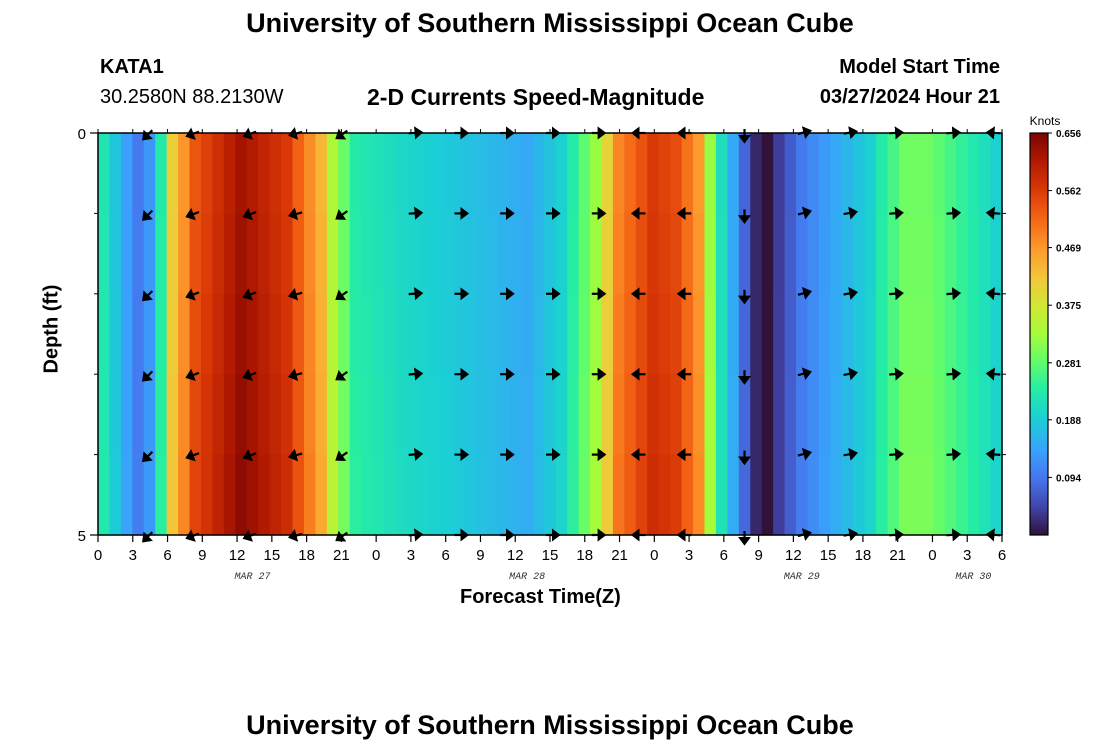 The width and height of the screenshot is (1100, 750). What do you see at coordinates (897, 555) in the screenshot?
I see `x-tick-label: 21` at bounding box center [897, 555].